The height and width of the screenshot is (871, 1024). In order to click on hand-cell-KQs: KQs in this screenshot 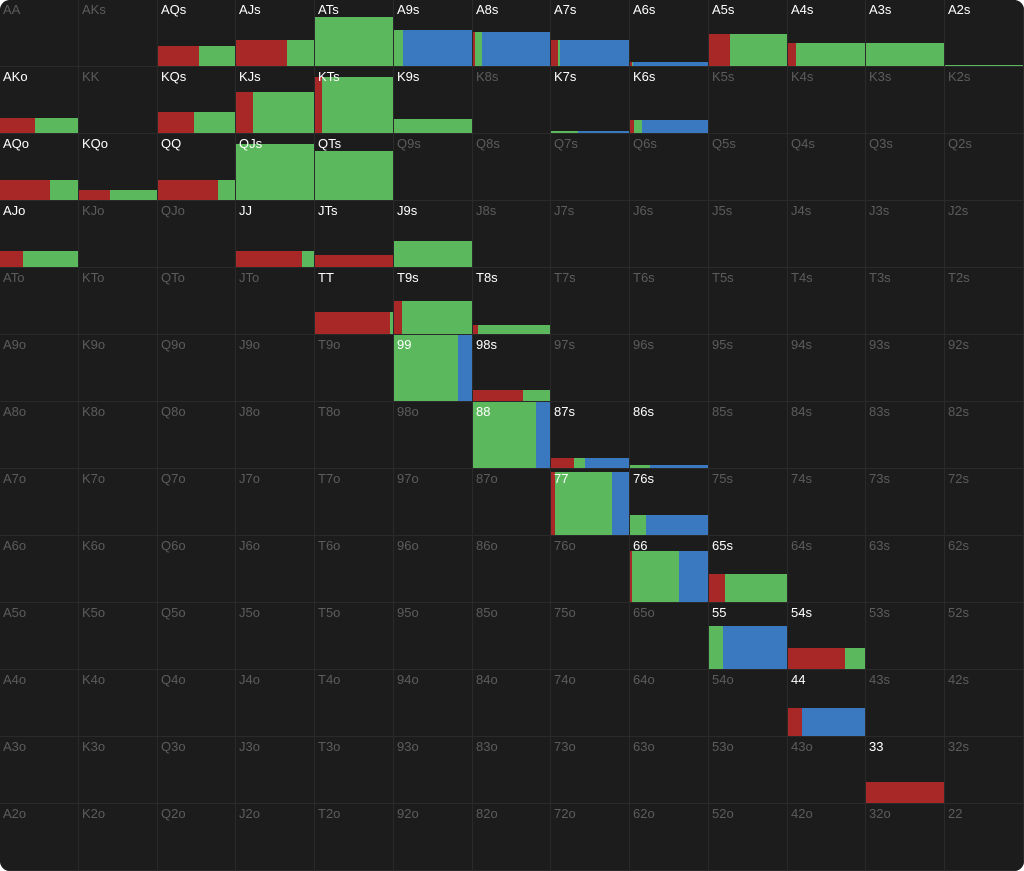, I will do `click(197, 100)`.